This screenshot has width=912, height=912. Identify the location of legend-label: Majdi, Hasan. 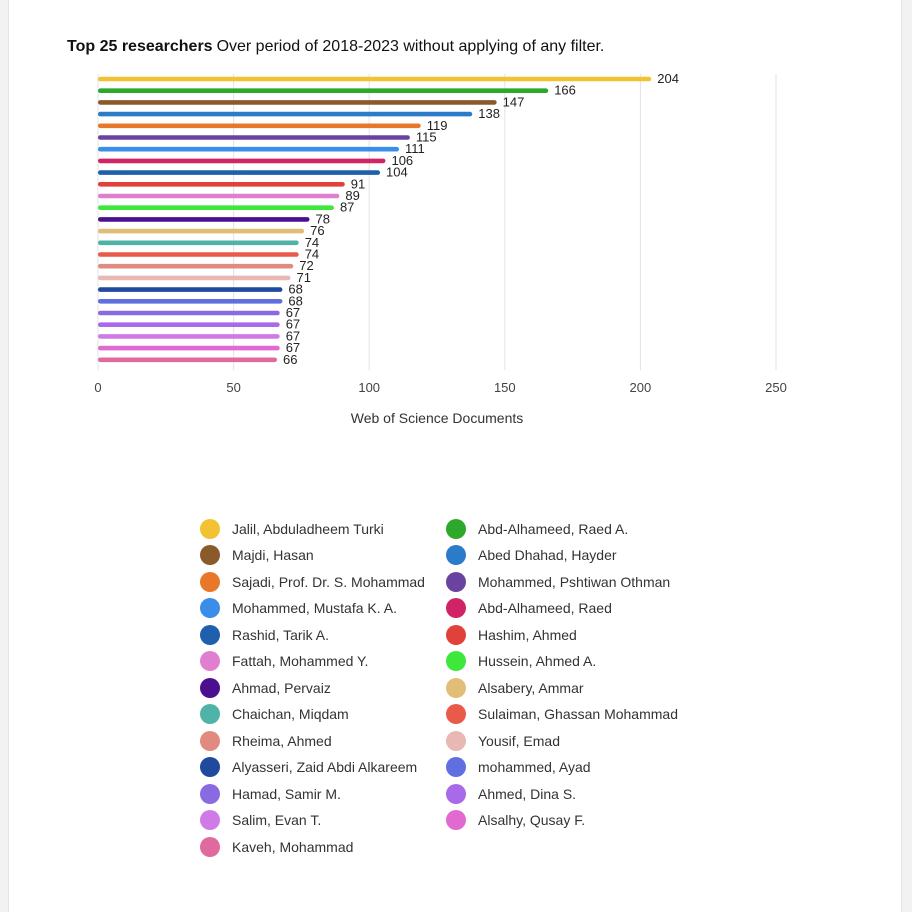
(273, 555).